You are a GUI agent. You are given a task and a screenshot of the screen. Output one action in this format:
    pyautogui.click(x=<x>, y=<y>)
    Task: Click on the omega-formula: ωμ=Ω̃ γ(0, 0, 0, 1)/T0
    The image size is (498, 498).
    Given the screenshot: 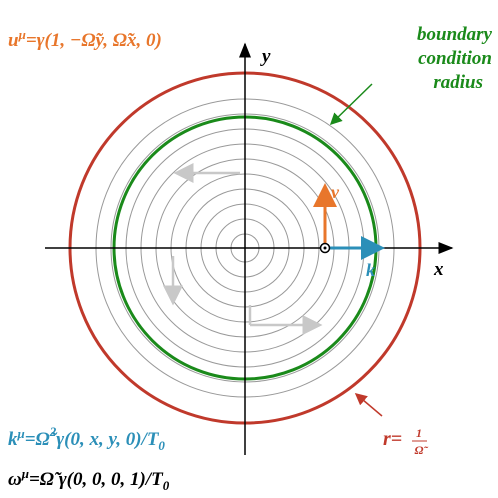 What is the action you would take?
    pyautogui.click(x=89, y=479)
    